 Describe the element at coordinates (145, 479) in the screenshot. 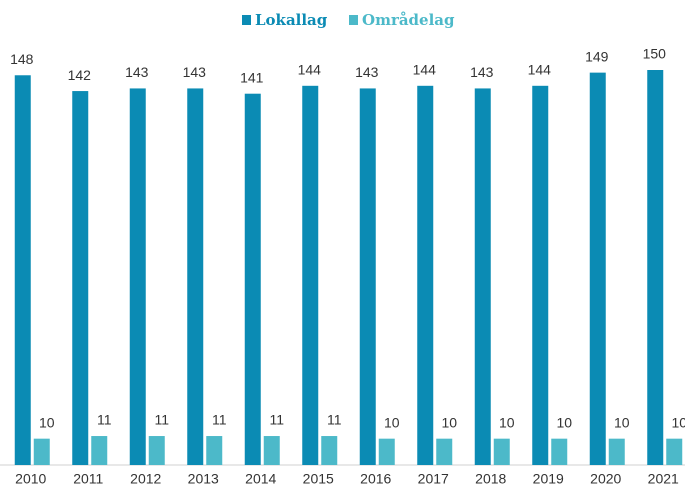

I see `x-tick-label: 2012` at that location.